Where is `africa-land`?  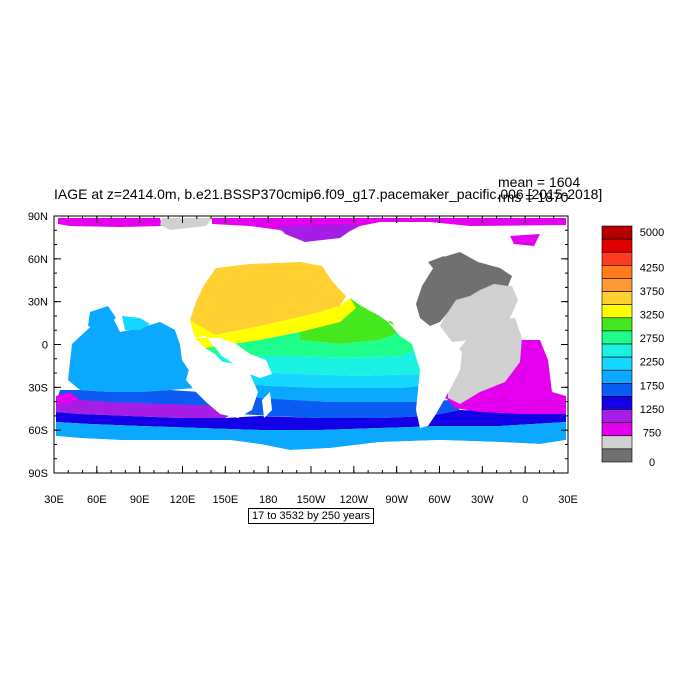 africa-land is located at coordinates (121, 313).